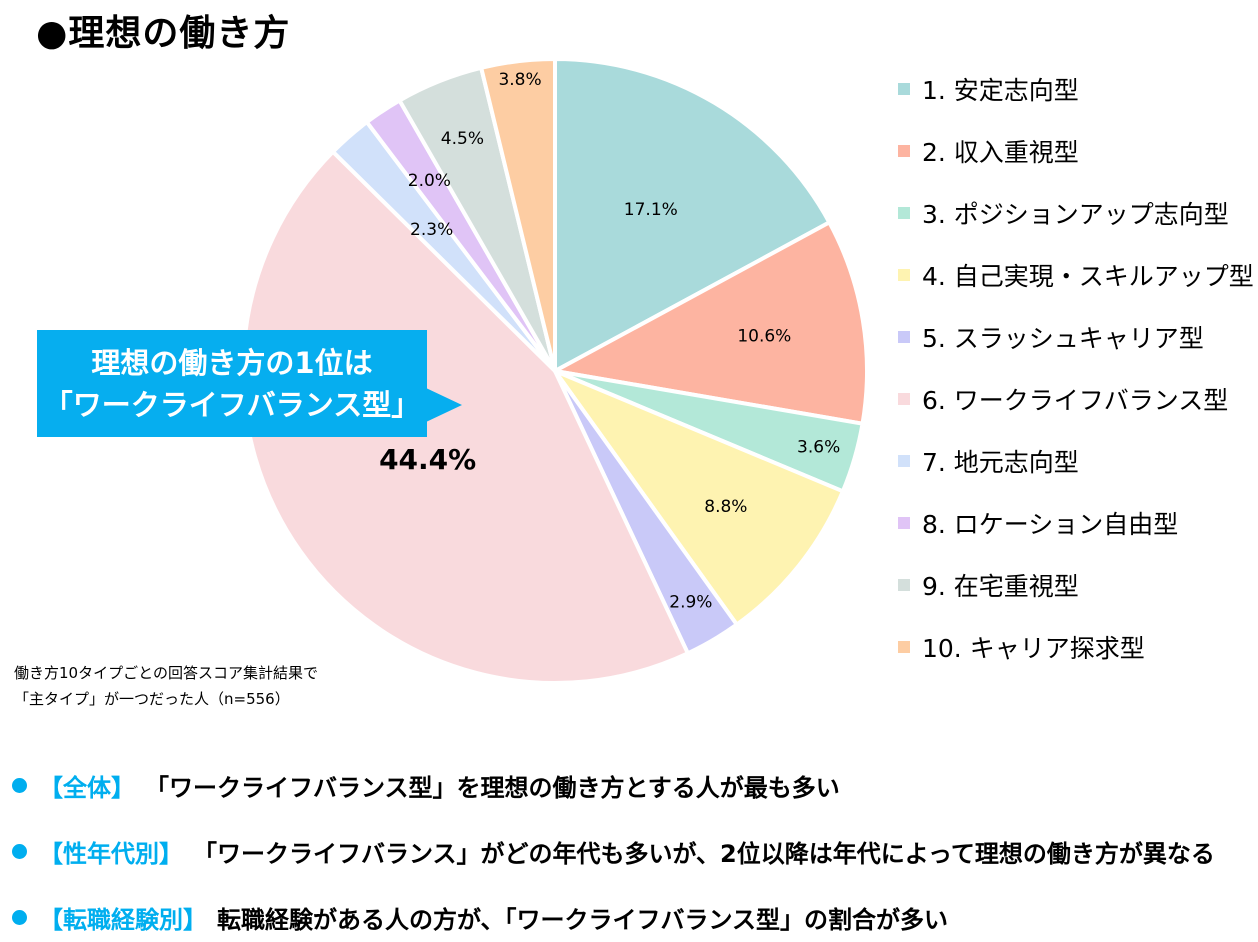 This screenshot has height=942, width=1258. Describe the element at coordinates (232, 404) in the screenshot. I see `callout-line: 「ワークライフバランス型」` at that location.